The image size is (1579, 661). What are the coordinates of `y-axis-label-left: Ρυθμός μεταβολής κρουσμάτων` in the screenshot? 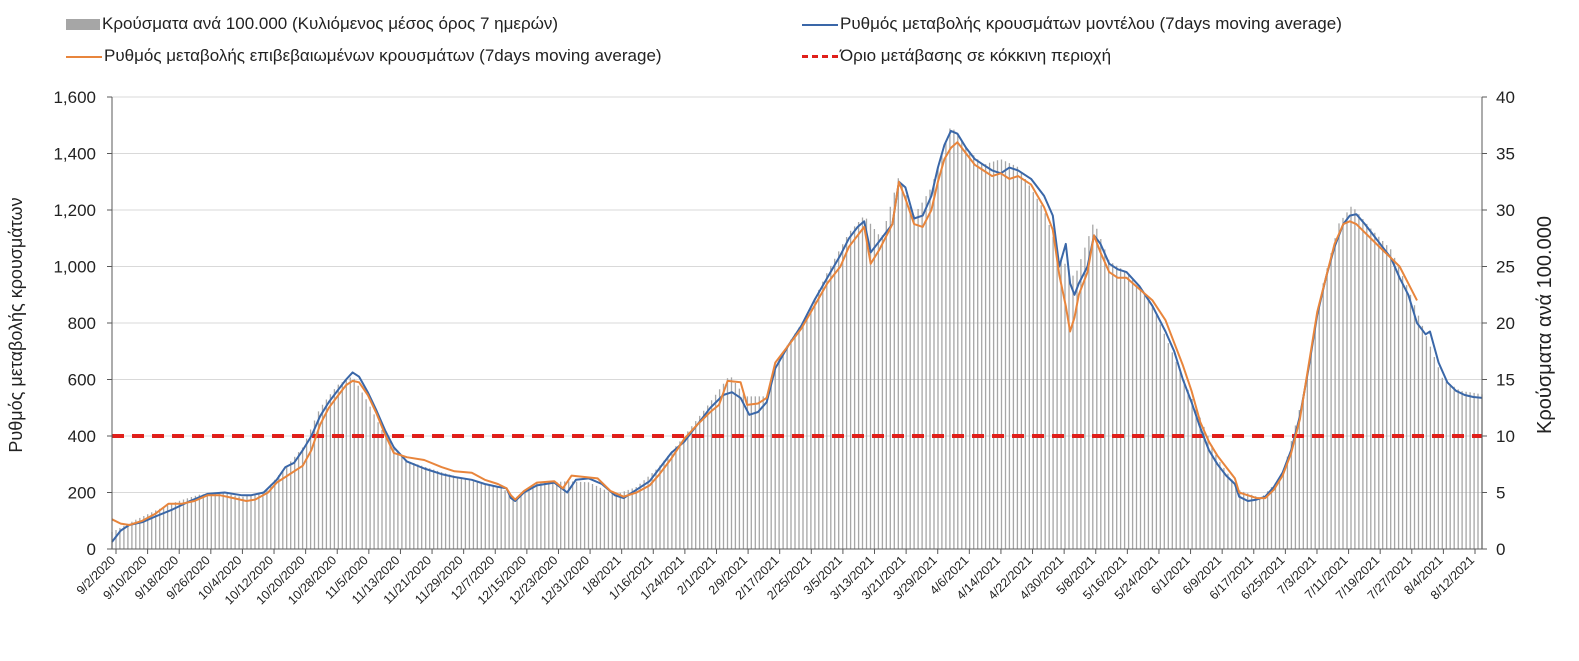 It's located at (16, 324).